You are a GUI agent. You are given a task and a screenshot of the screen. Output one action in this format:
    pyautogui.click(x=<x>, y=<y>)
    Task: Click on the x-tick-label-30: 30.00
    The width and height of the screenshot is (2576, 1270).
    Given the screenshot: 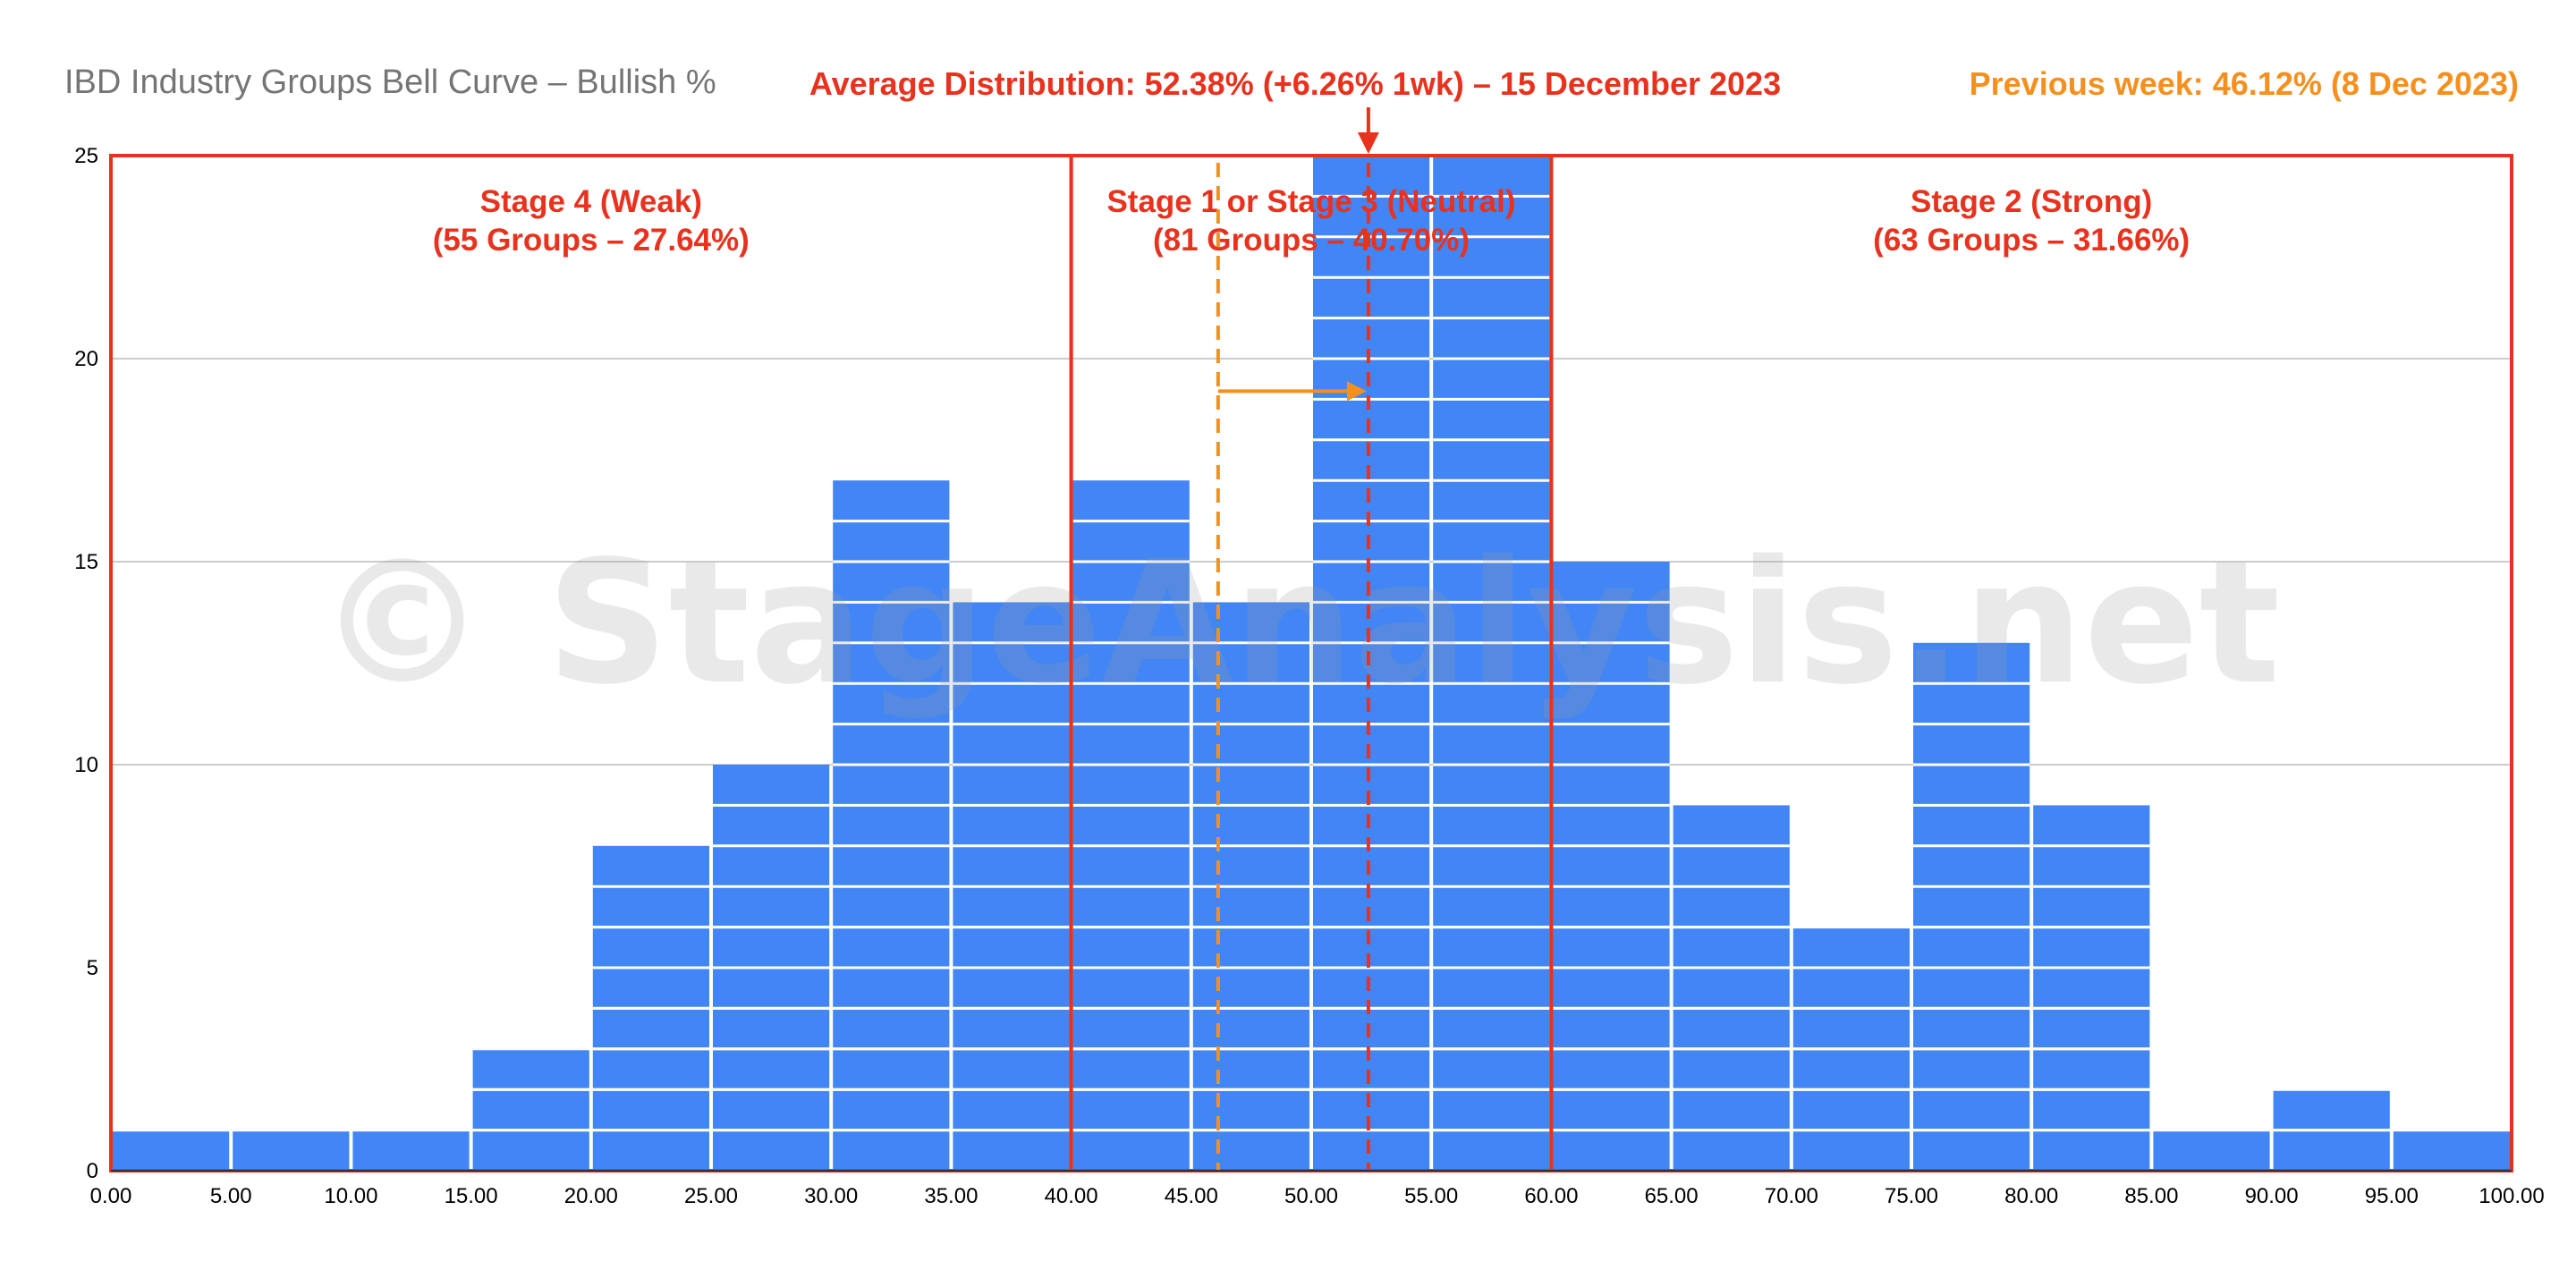 What is the action you would take?
    pyautogui.click(x=831, y=1196)
    